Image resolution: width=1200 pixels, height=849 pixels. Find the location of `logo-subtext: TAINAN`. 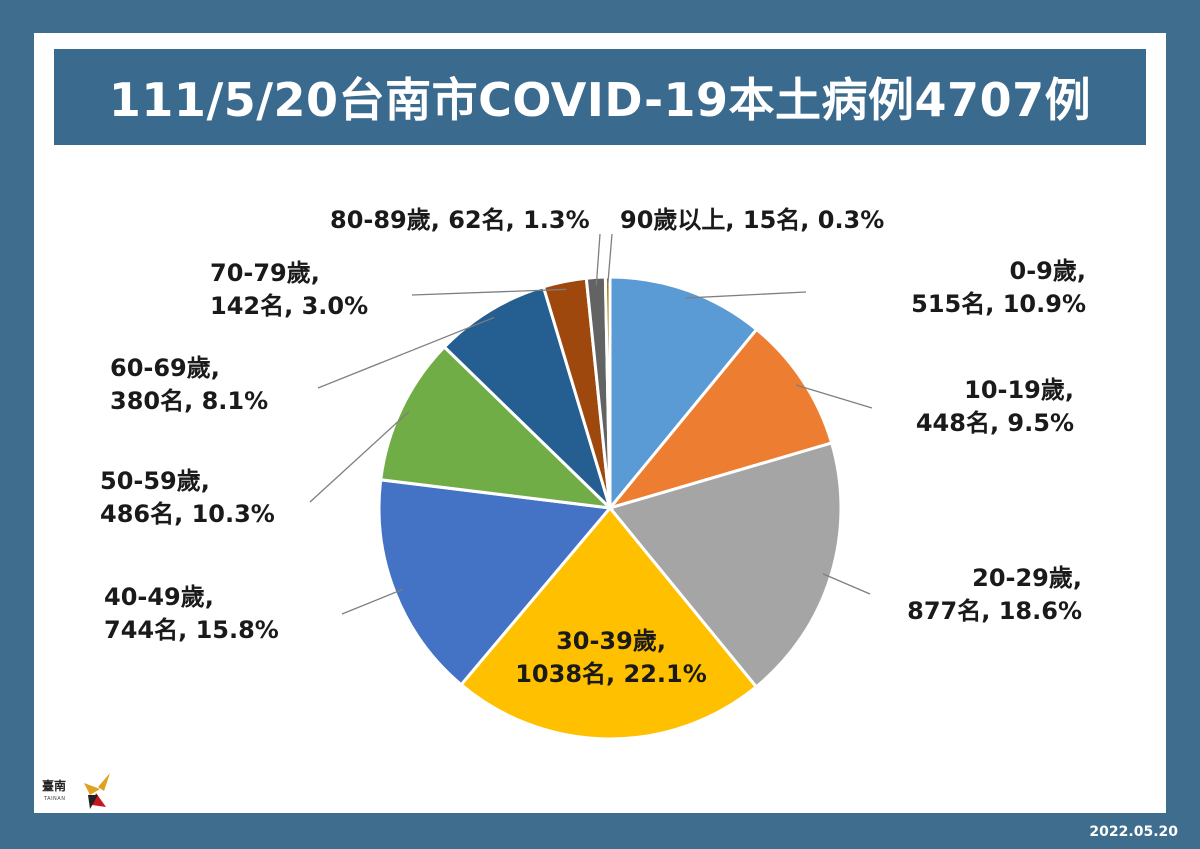

logo-subtext: TAINAN is located at coordinates (55, 799).